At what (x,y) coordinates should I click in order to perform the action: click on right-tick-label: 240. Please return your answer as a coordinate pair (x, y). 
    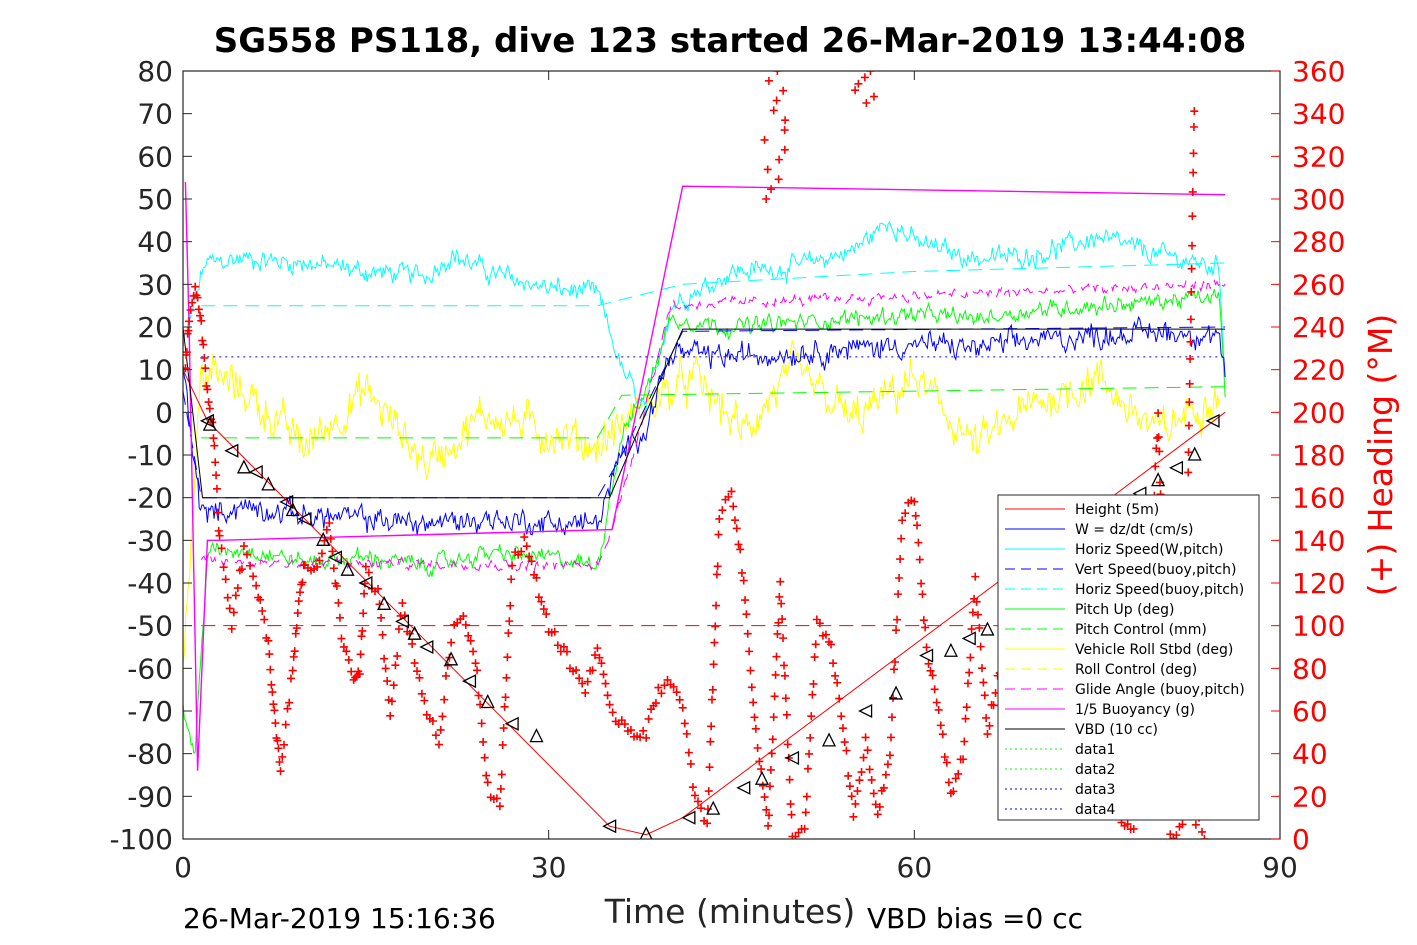
    Looking at the image, I should click on (1318, 327).